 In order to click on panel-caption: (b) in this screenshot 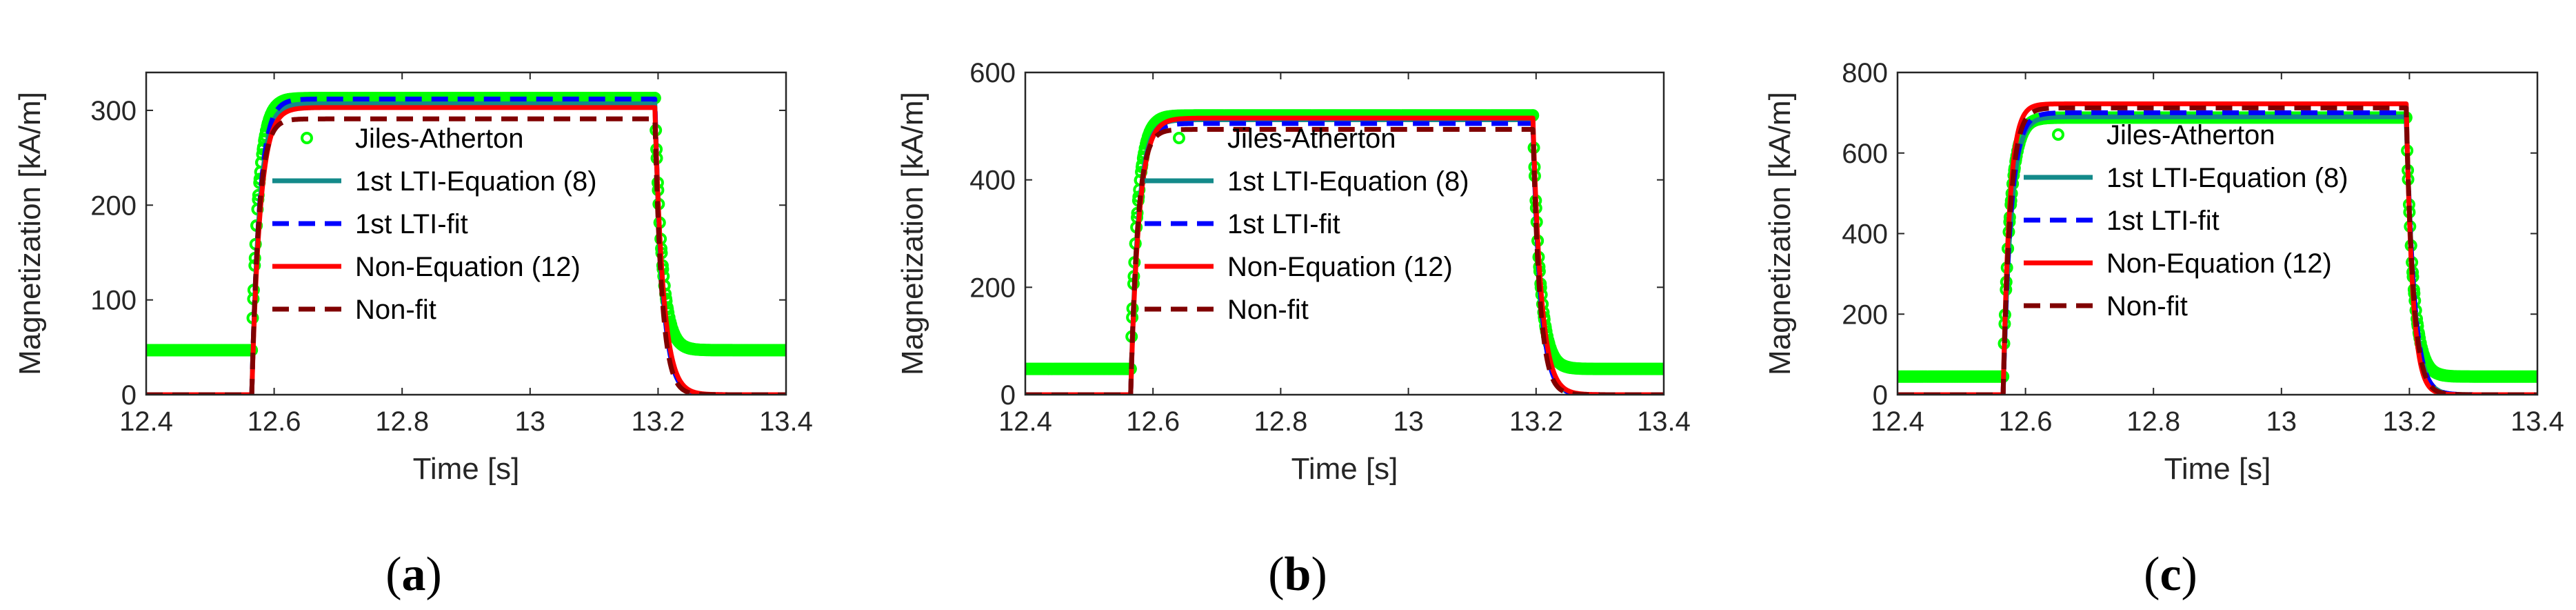, I will do `click(1297, 574)`.